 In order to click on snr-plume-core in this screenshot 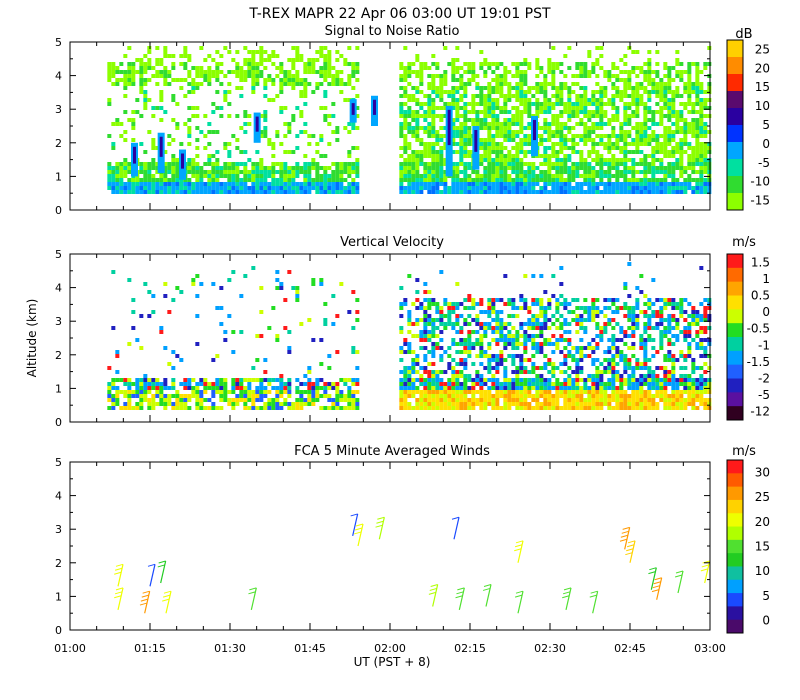, I will do `click(449, 127)`.